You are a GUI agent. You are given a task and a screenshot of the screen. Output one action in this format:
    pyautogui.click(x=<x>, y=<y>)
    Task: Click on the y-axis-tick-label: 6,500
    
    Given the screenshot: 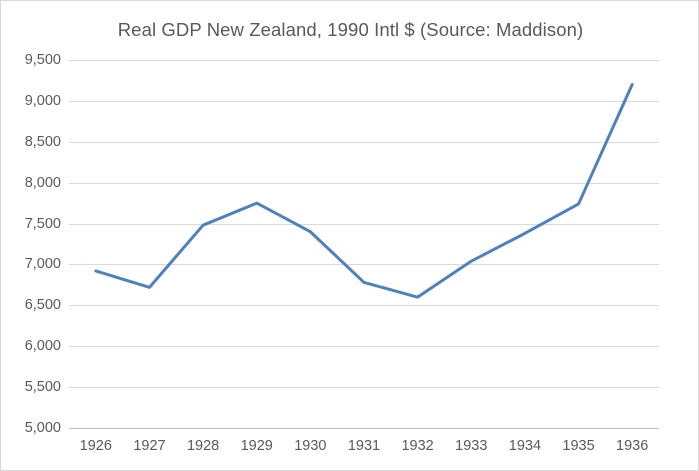 What is the action you would take?
    pyautogui.click(x=42, y=305)
    